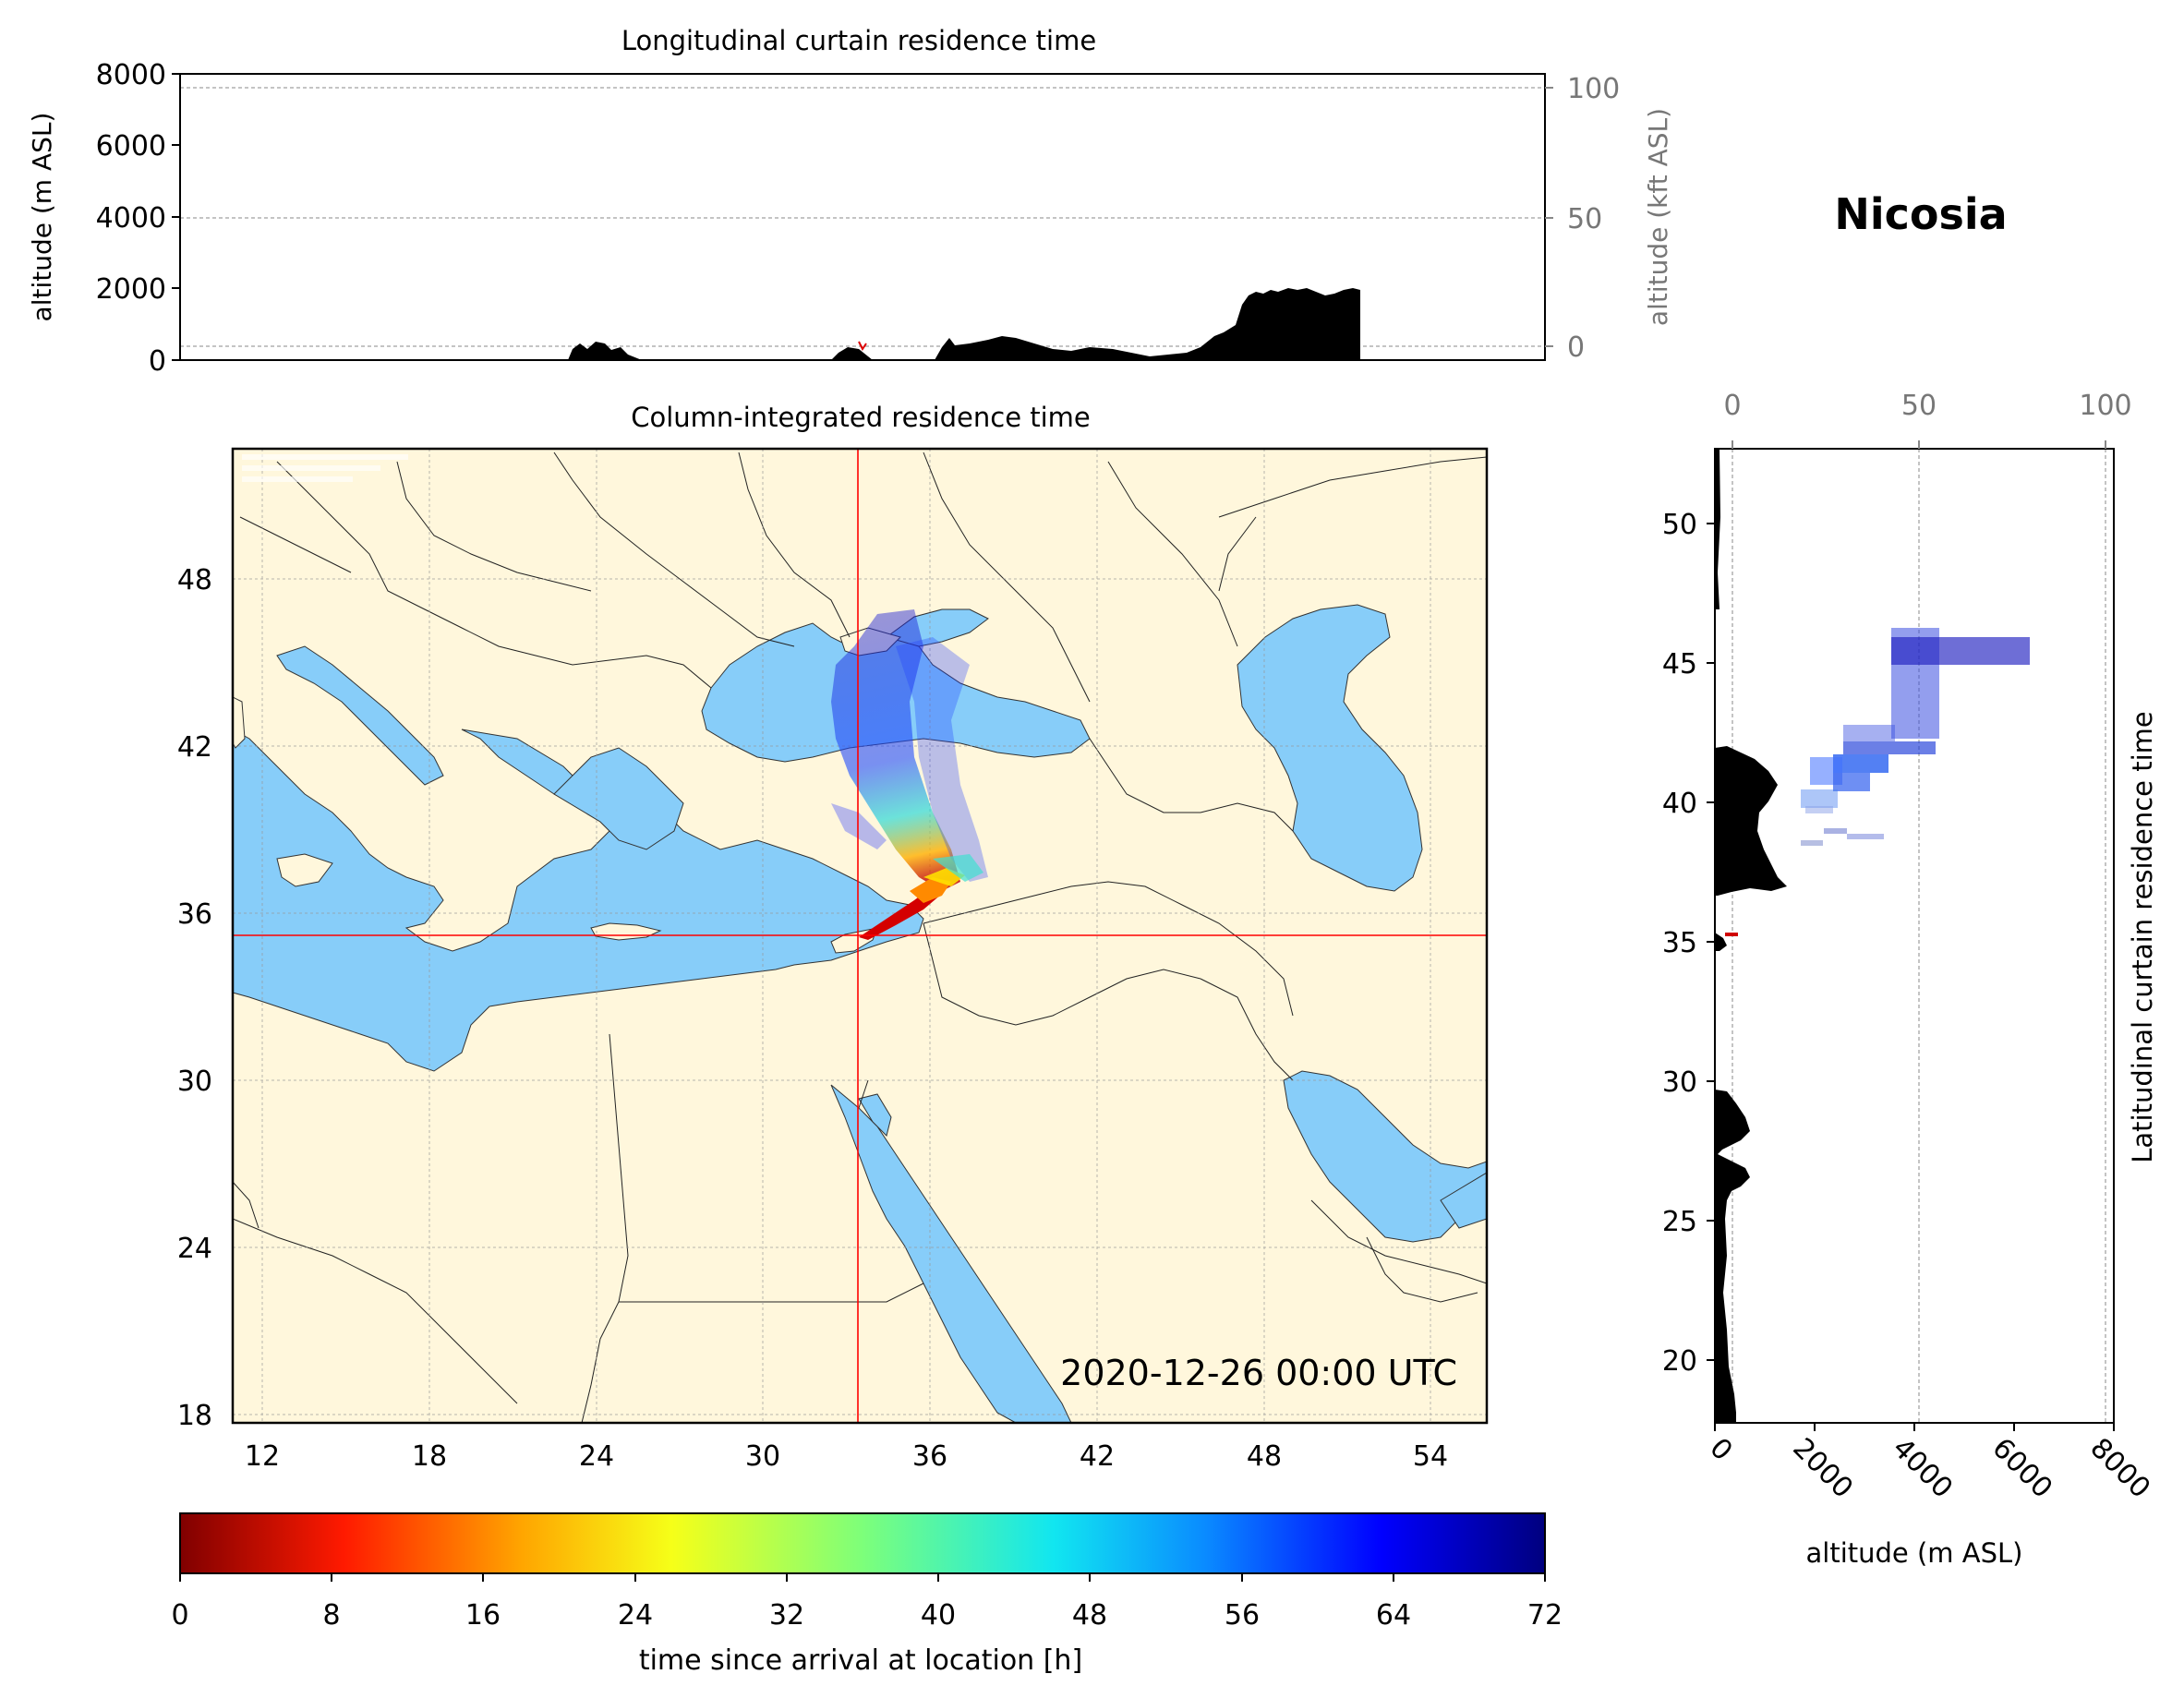 The height and width of the screenshot is (1698, 2184). What do you see at coordinates (1711, 942) in the screenshot?
I see `right-panel-y-ticks` at bounding box center [1711, 942].